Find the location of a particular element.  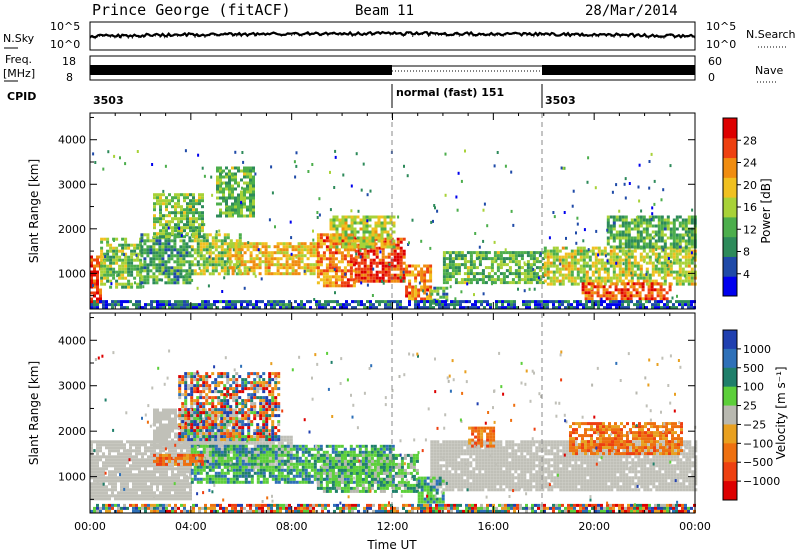

freq-tick-top: 18 is located at coordinates (69, 61).